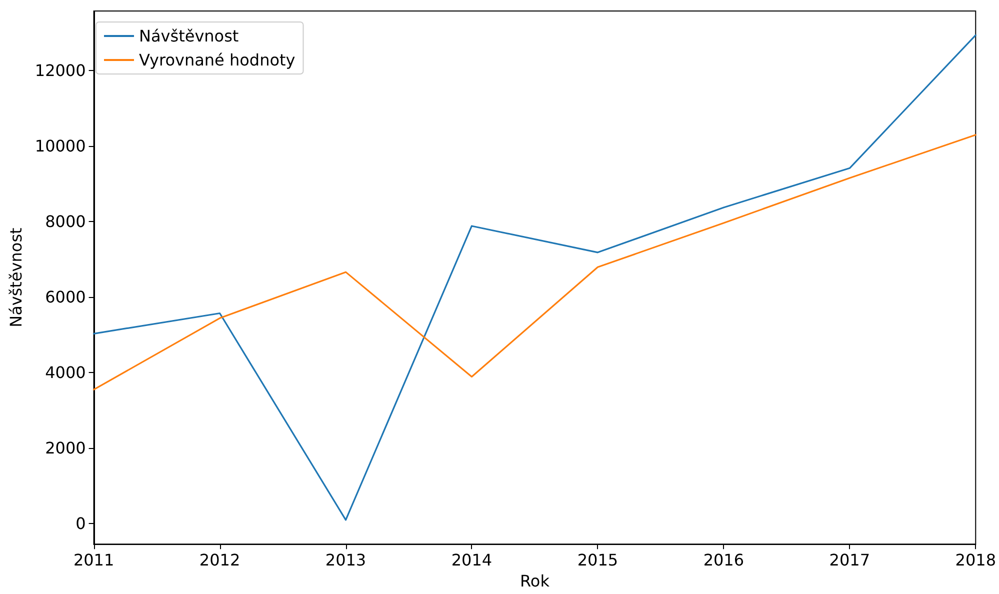 This screenshot has height=594, width=999. I want to click on x-axis-title: Rok, so click(535, 581).